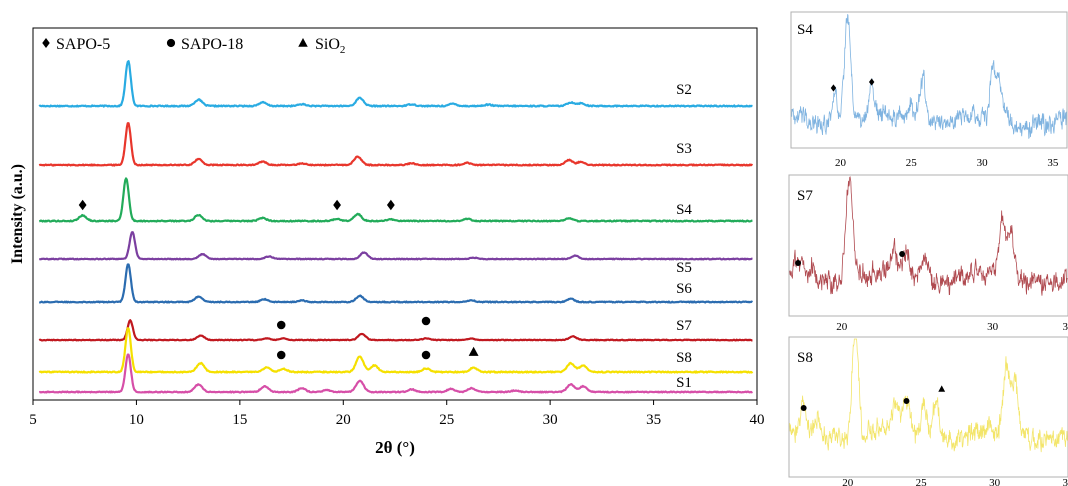 The width and height of the screenshot is (1068, 486). What do you see at coordinates (805, 196) in the screenshot?
I see `inset-title-s7: S7` at bounding box center [805, 196].